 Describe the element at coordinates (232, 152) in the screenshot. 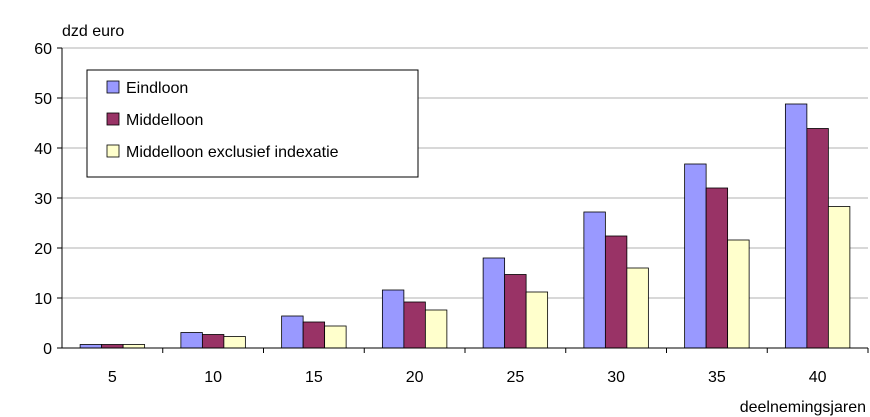

I see `legend-label: Middelloon exclusief indexatie` at that location.